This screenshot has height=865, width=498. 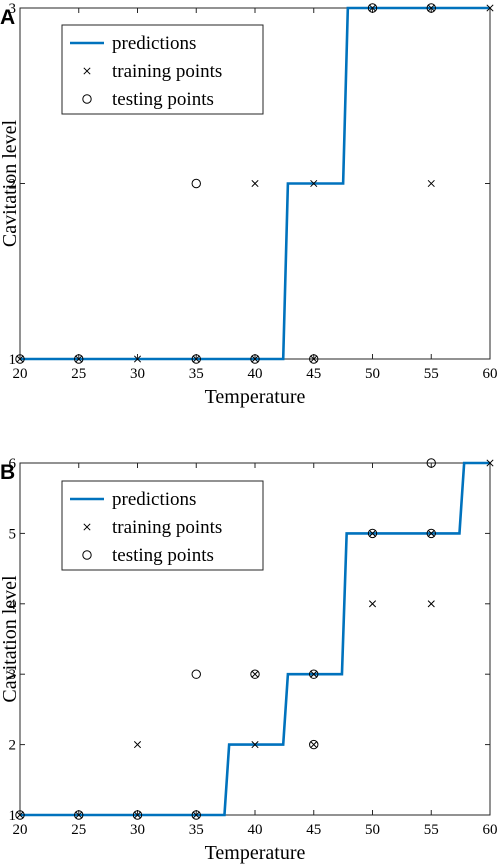 I want to click on y-tick-label: 6, so click(x=13, y=464).